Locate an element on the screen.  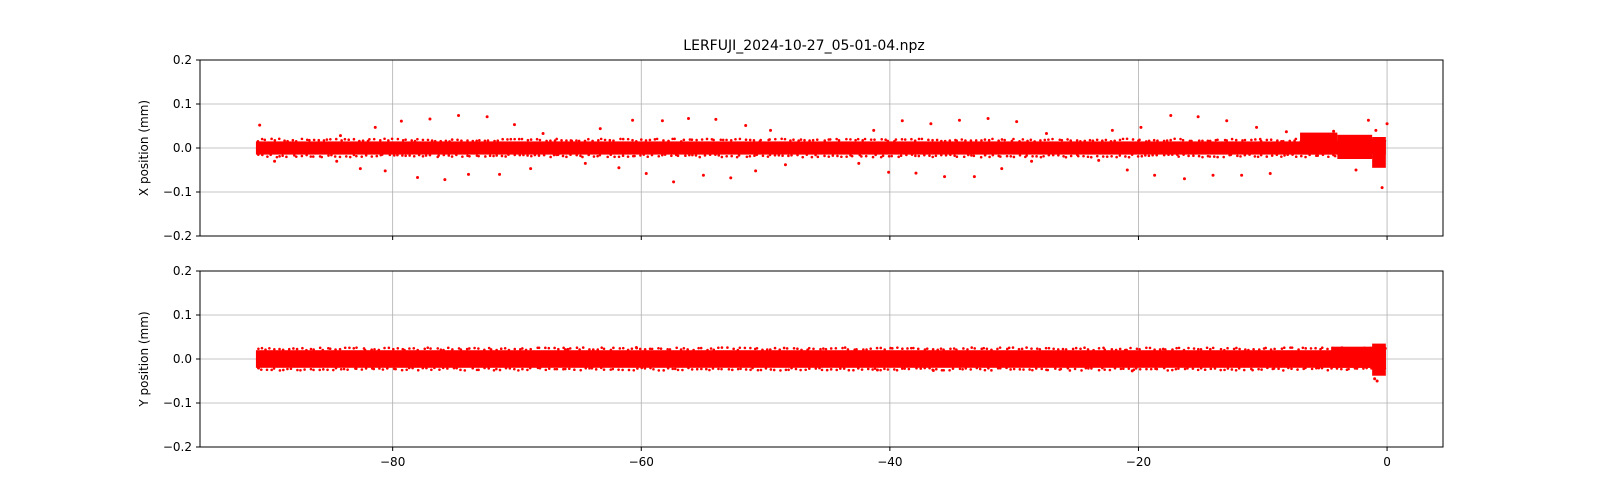
y-tick-label: 0.0 is located at coordinates (182, 148).